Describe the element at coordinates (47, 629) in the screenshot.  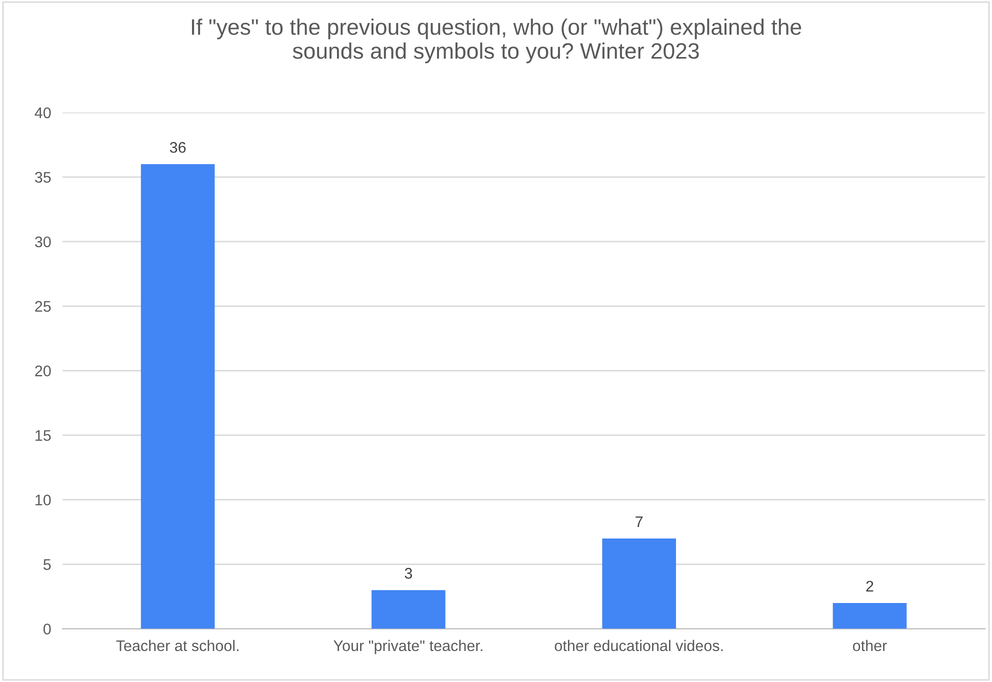
I see `y-tick-label: 0` at that location.